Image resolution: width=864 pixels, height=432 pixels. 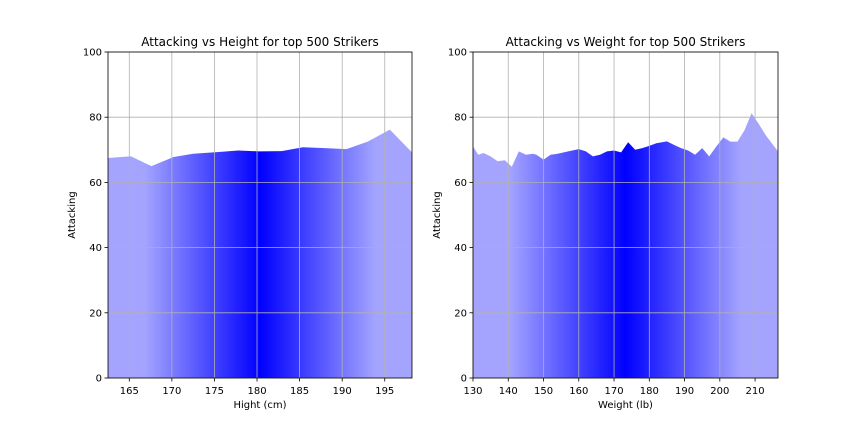 What do you see at coordinates (99, 379) in the screenshot?
I see `height-y-tick-label: 0` at bounding box center [99, 379].